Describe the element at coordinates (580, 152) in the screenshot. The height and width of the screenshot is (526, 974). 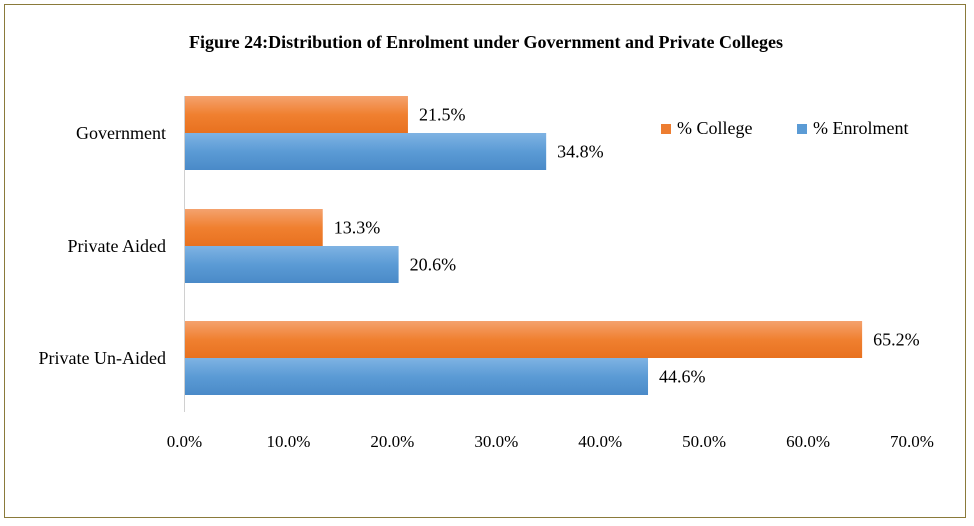
I see `data-label-government-enrolment: 34.8%` at that location.